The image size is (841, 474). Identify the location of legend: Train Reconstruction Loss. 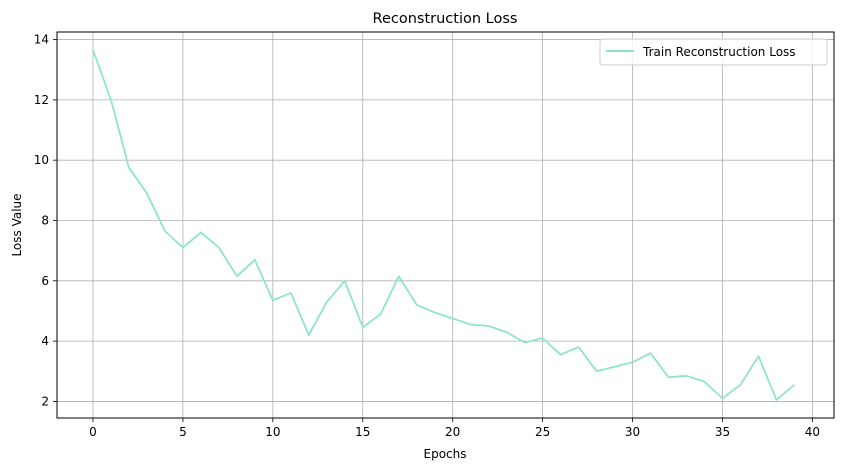
(713, 52).